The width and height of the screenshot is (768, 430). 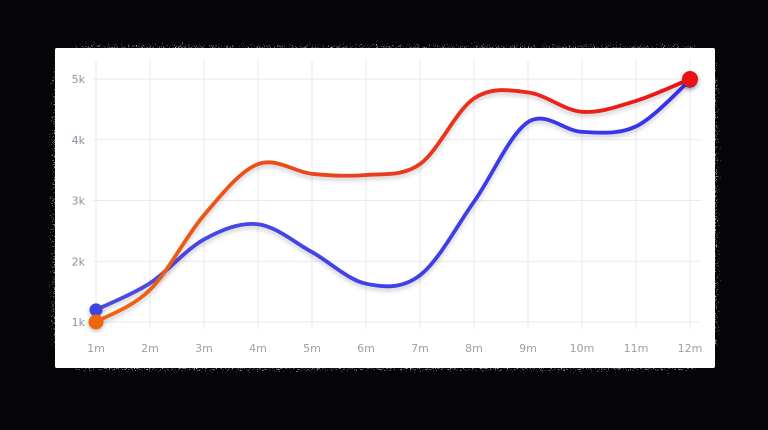 What do you see at coordinates (258, 348) in the screenshot?
I see `x-axis-tick-label: 4m` at bounding box center [258, 348].